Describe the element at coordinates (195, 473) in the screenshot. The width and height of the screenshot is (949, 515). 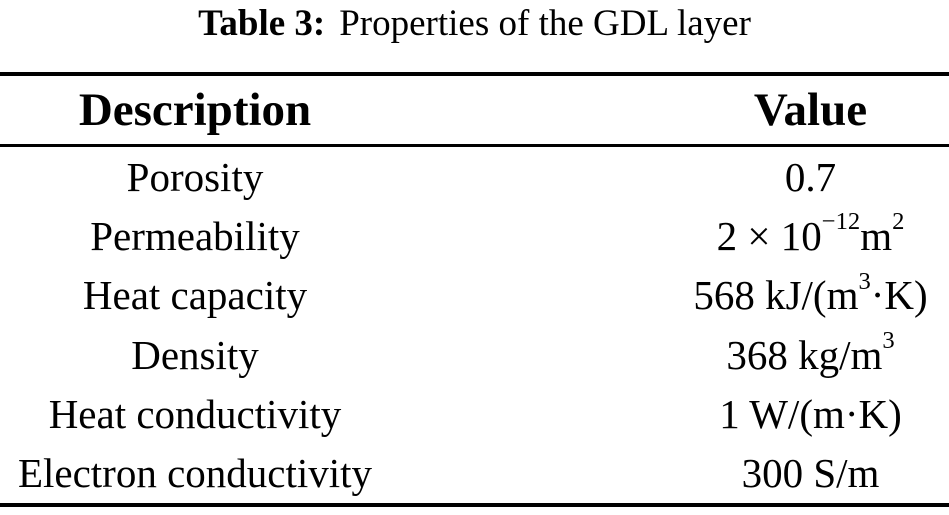
I see `row-description: Electron conductivity` at that location.